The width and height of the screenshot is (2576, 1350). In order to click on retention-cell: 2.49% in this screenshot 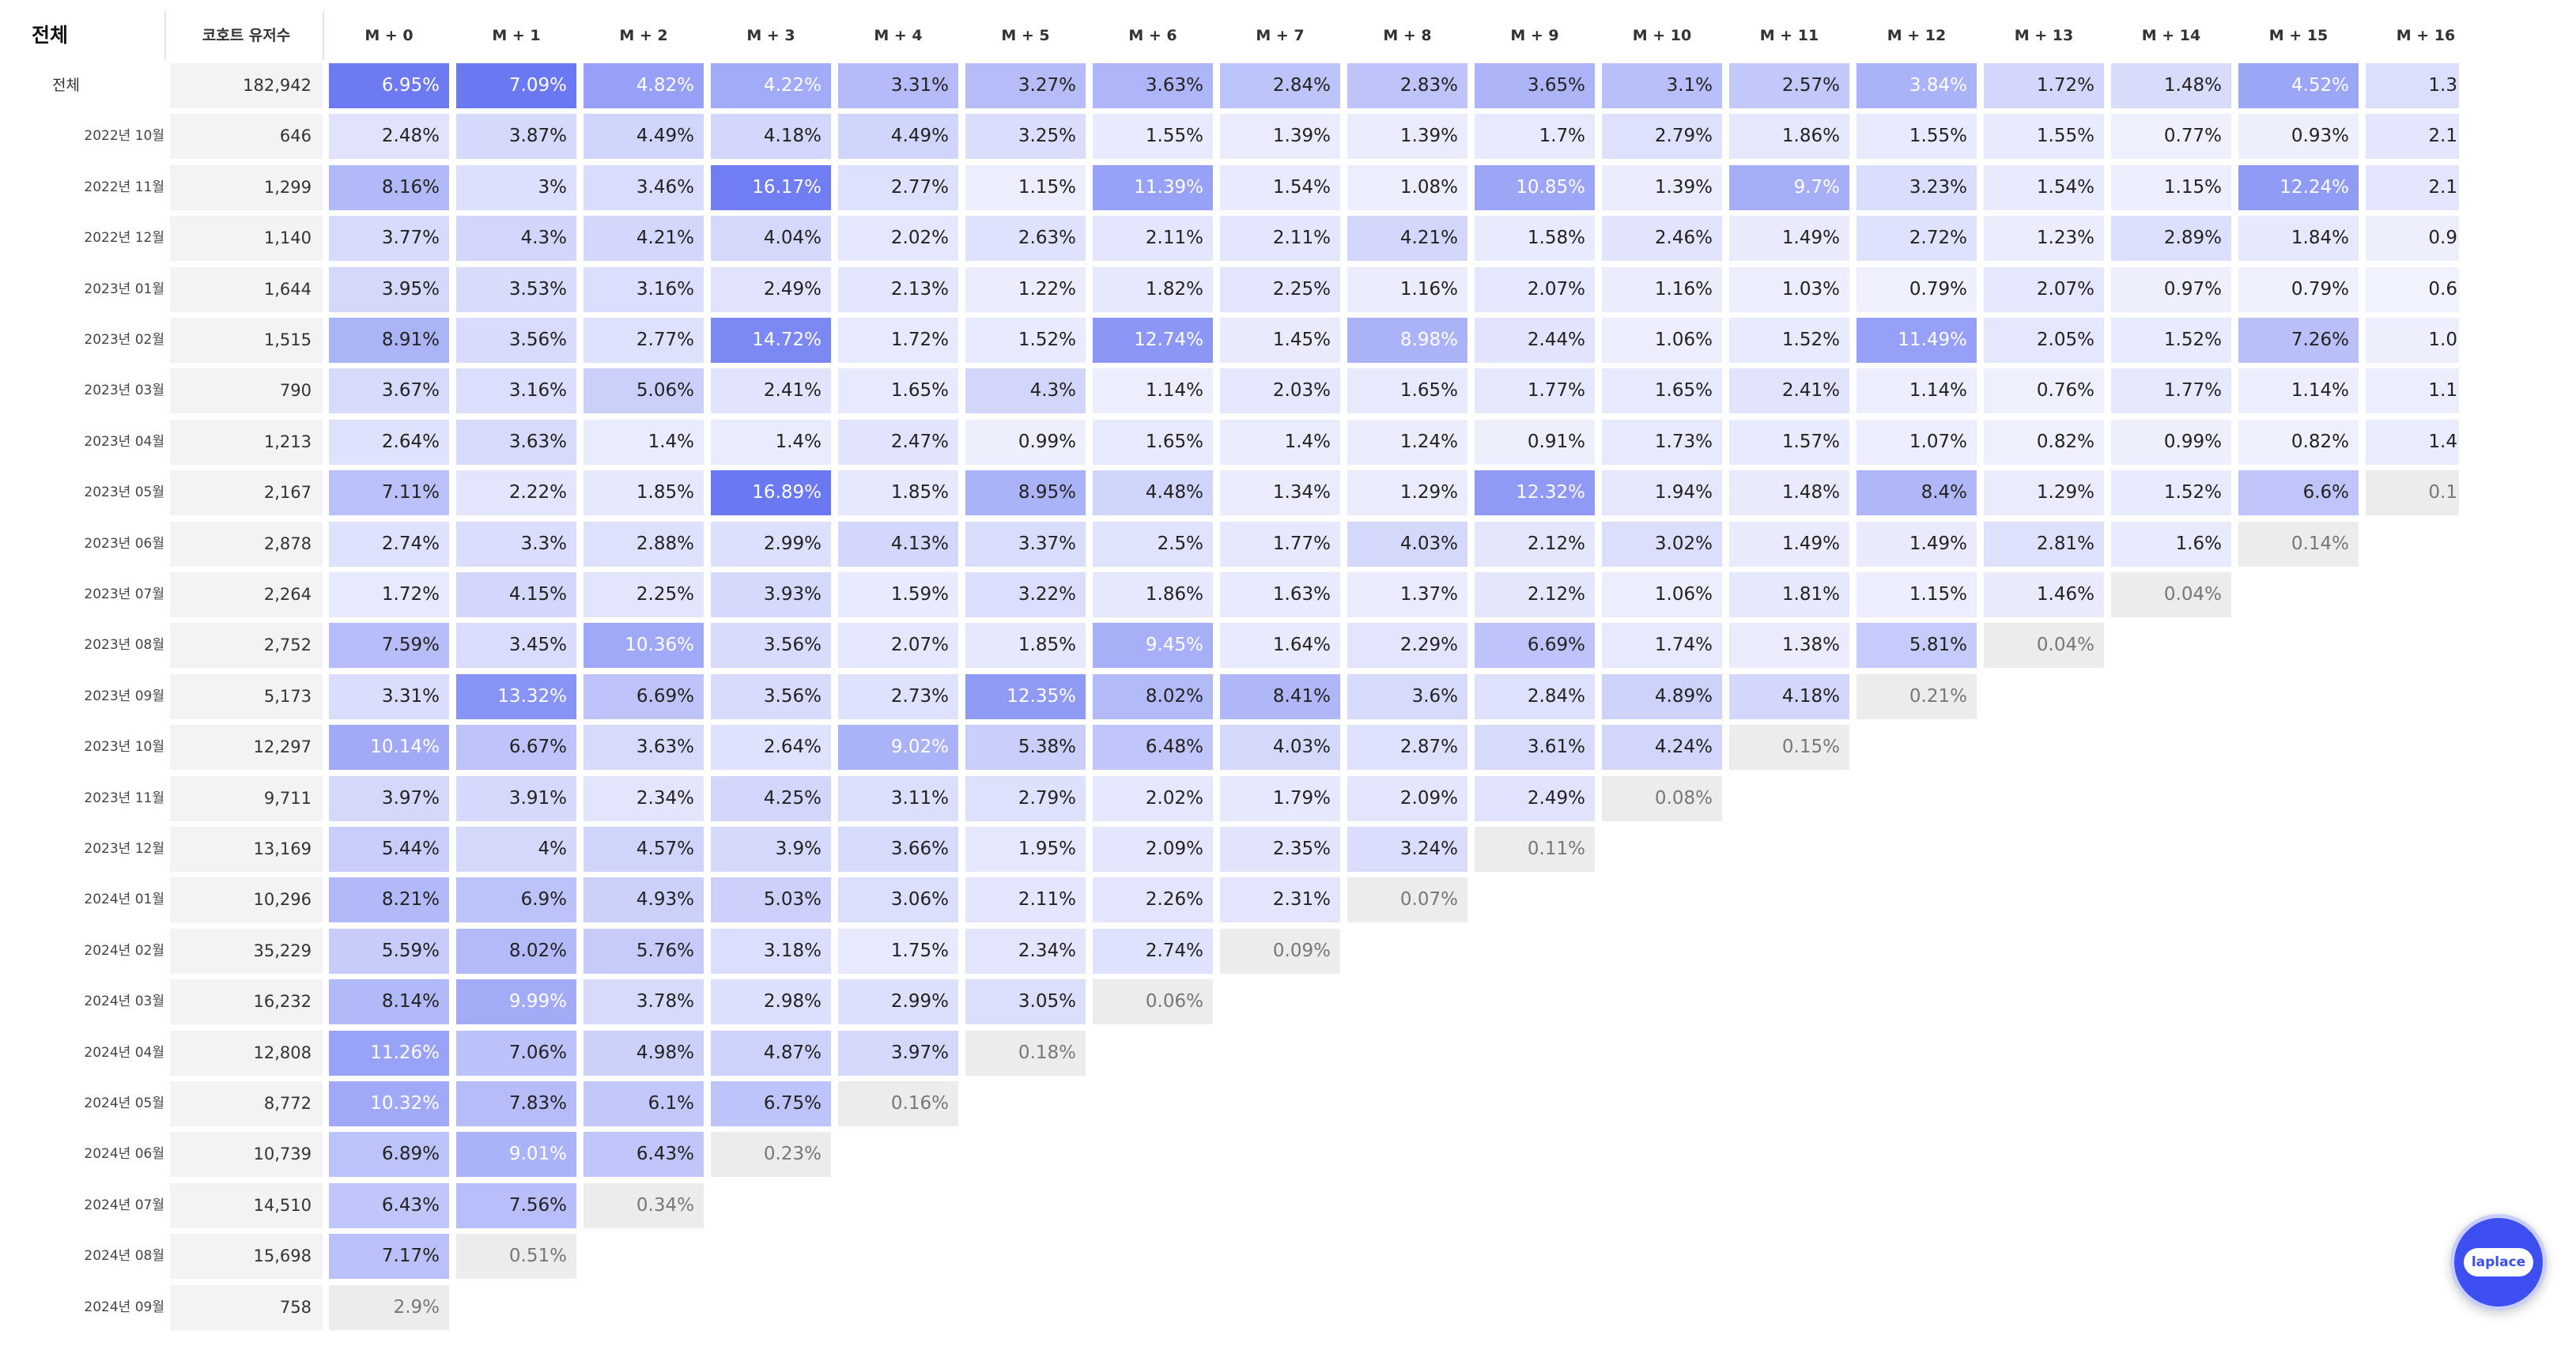, I will do `click(771, 289)`.